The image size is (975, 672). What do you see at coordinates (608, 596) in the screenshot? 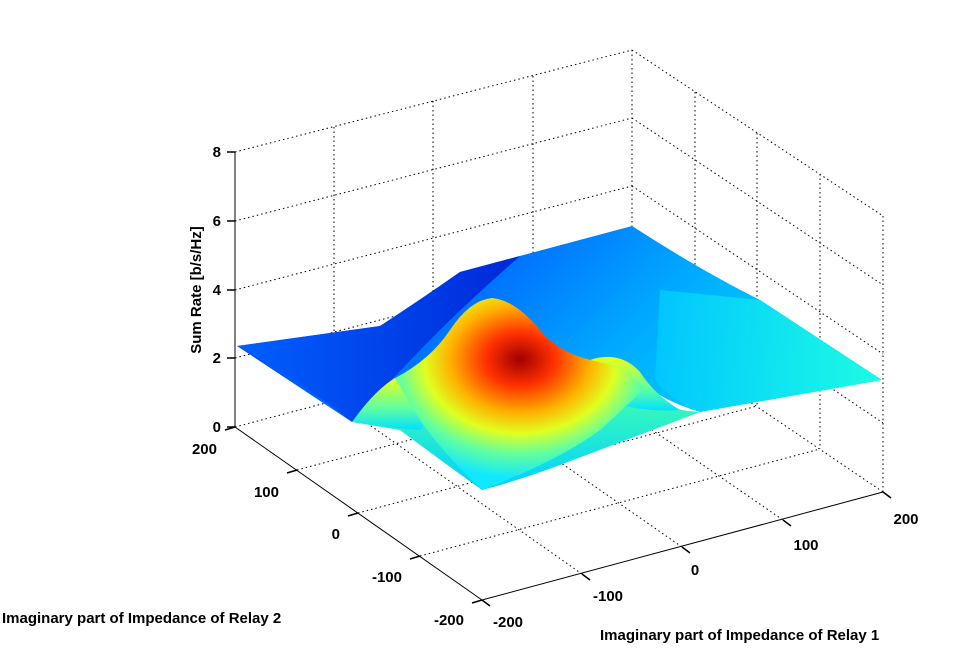
I see `x-tick-label: -100` at bounding box center [608, 596].